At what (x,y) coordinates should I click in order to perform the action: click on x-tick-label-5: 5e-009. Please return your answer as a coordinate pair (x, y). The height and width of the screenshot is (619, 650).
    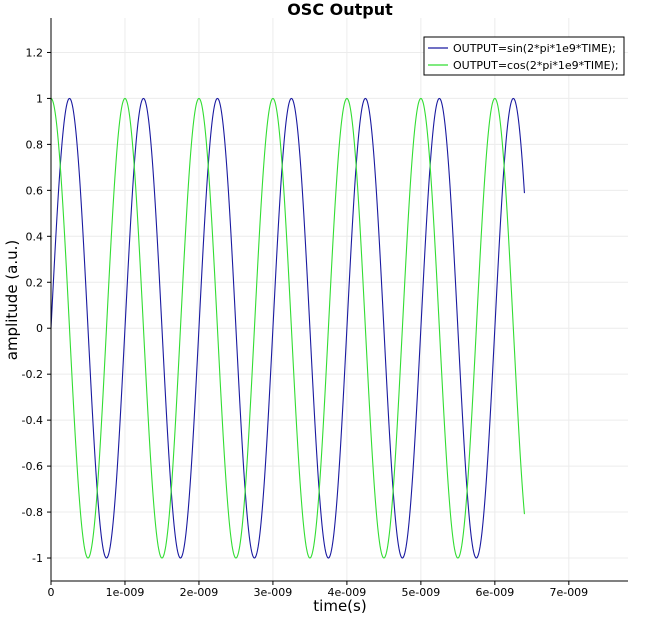
    Looking at the image, I should click on (421, 592).